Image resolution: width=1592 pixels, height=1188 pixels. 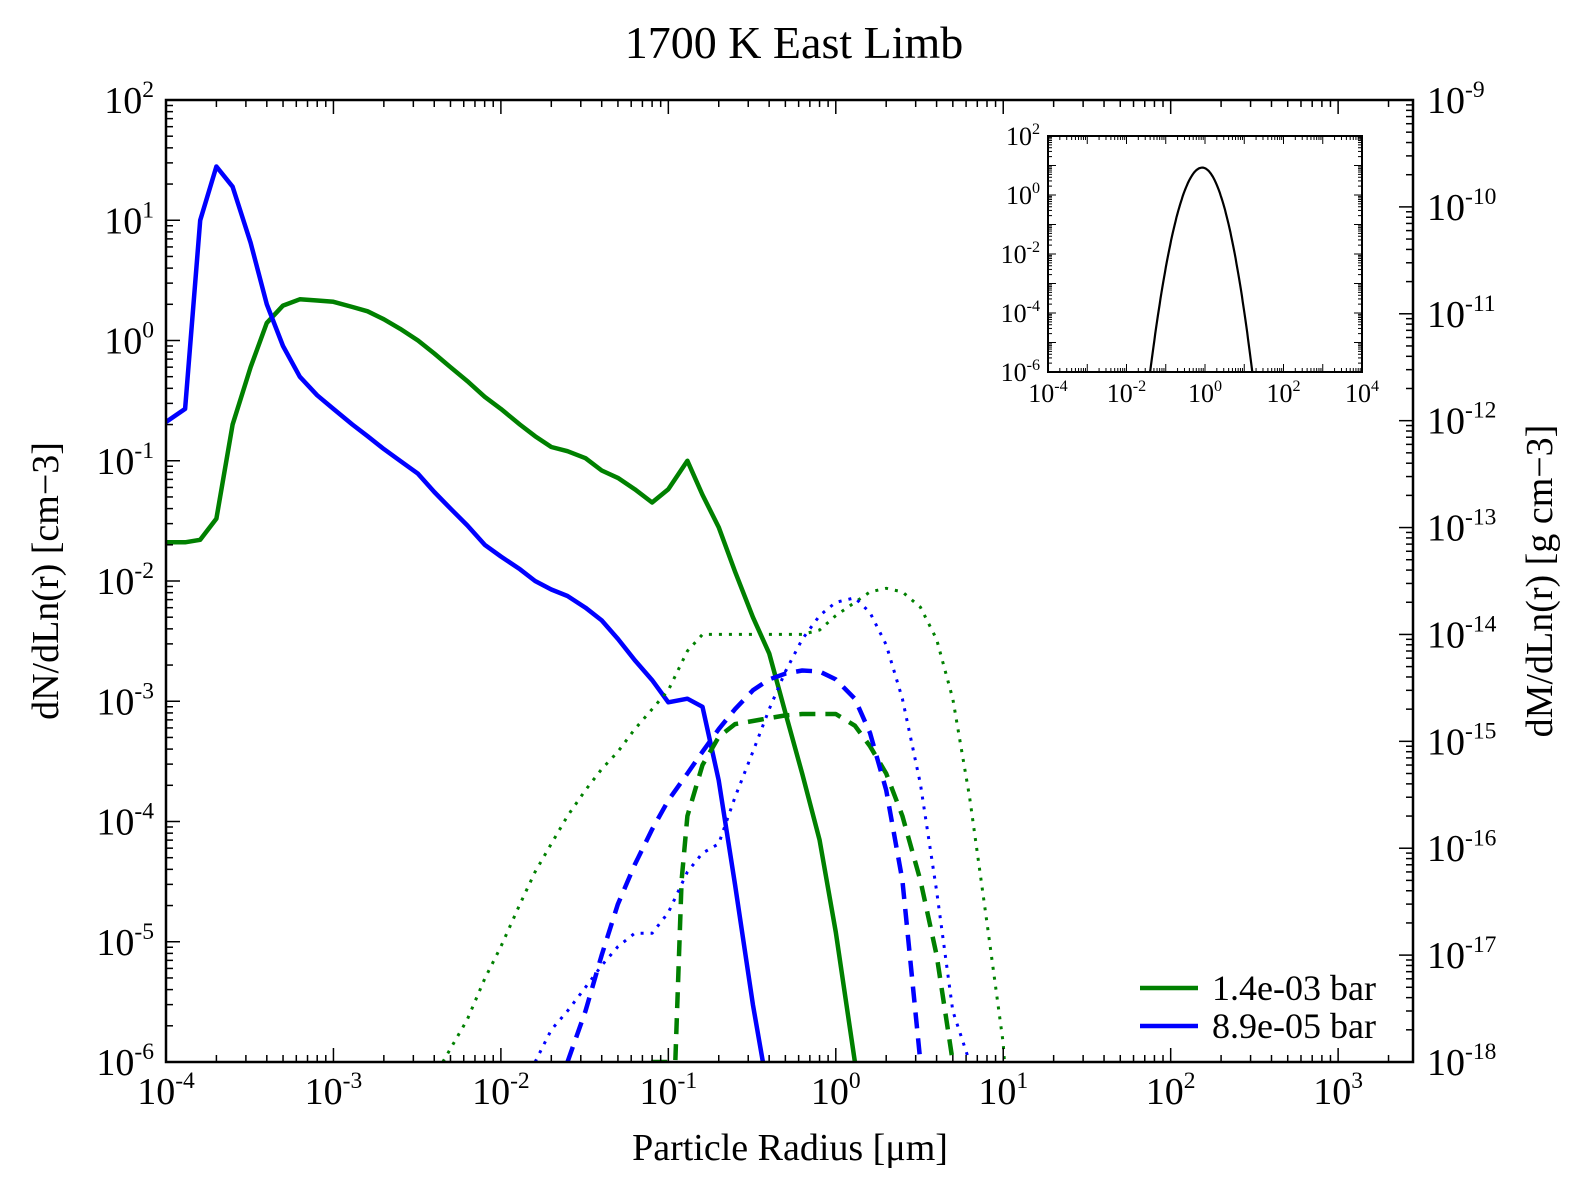 I want to click on y-right-tick-label: 10-10, so click(x=1461, y=206).